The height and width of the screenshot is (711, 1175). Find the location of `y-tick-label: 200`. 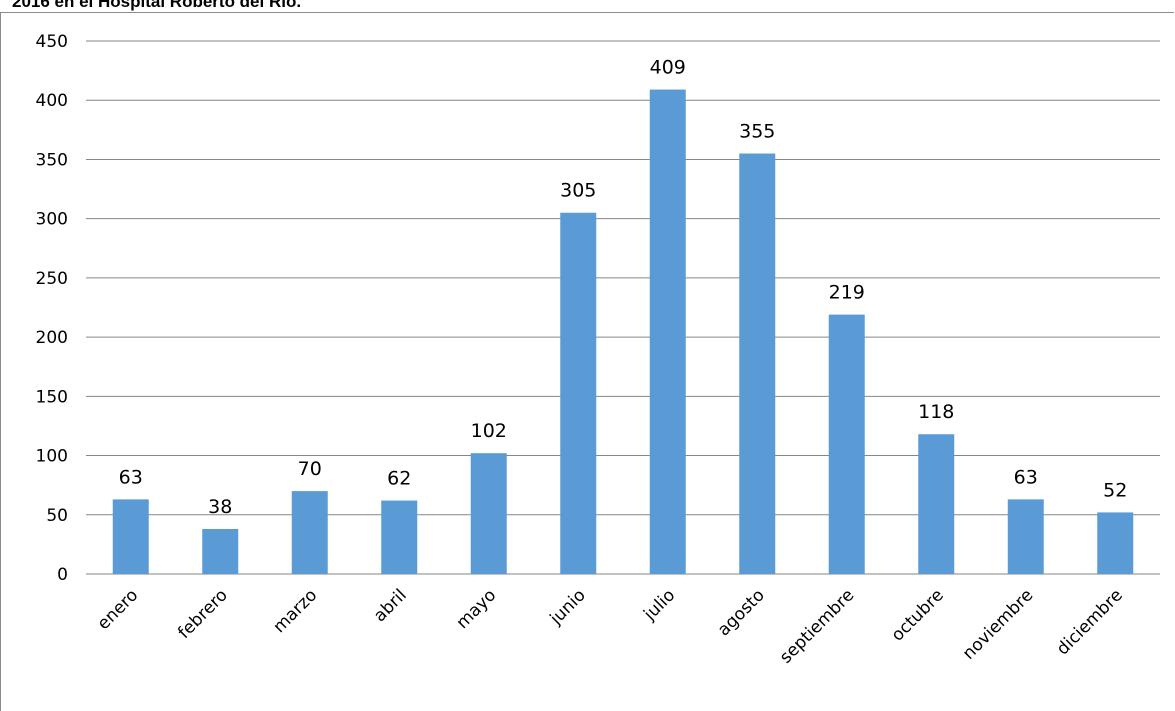

y-tick-label: 200 is located at coordinates (52, 338).